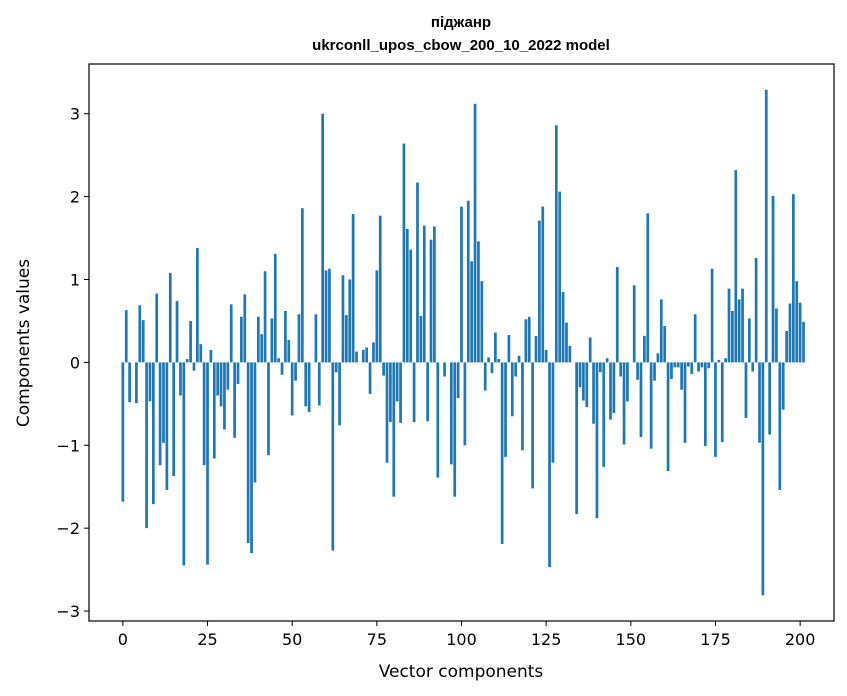  What do you see at coordinates (461, 22) in the screenshot?
I see `chart-title: піджанр` at bounding box center [461, 22].